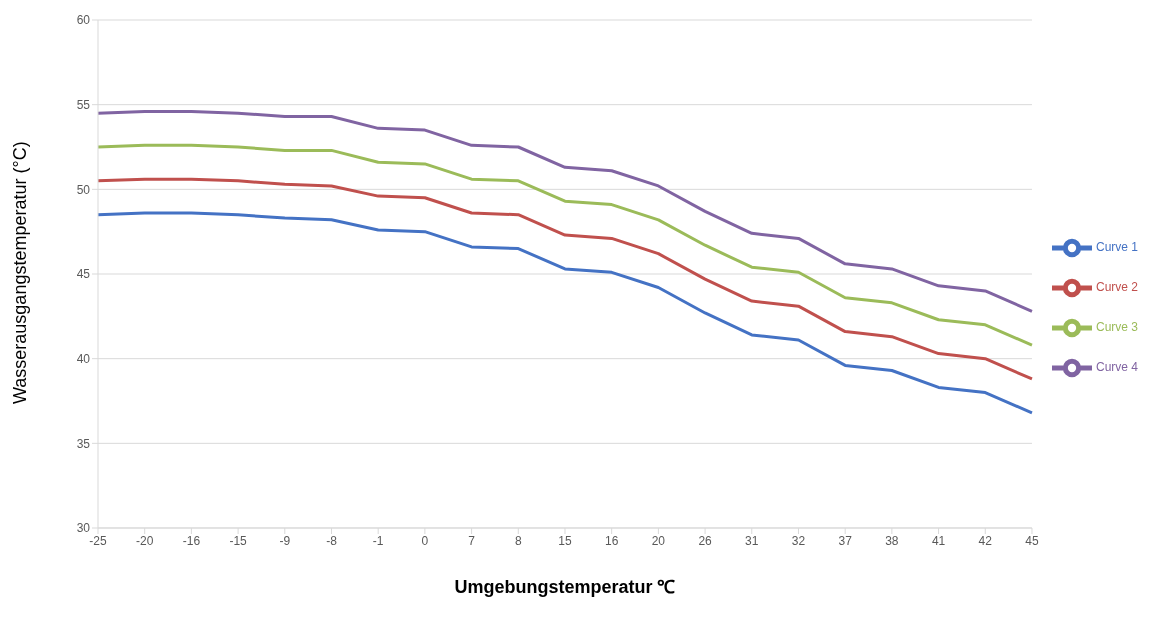 The image size is (1167, 618). I want to click on x-tick-label: -15, so click(238, 540).